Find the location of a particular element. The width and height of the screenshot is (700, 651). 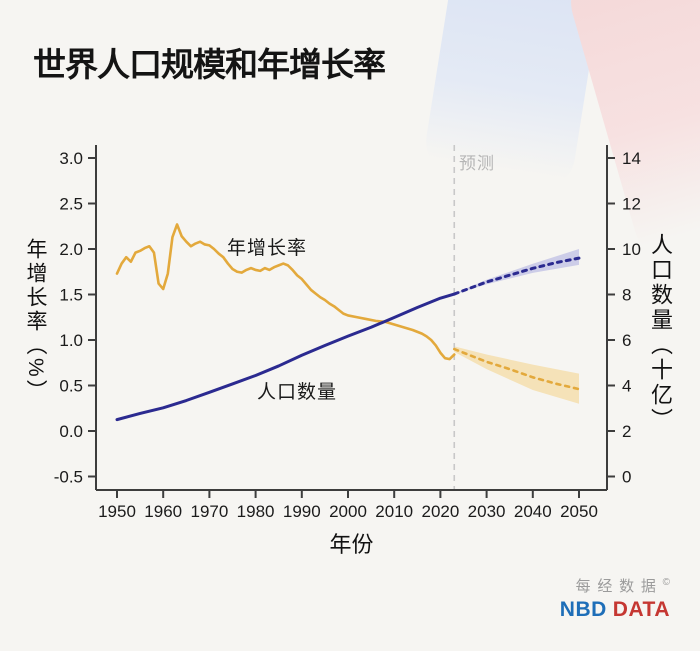

population-forecast-line is located at coordinates (516, 276).